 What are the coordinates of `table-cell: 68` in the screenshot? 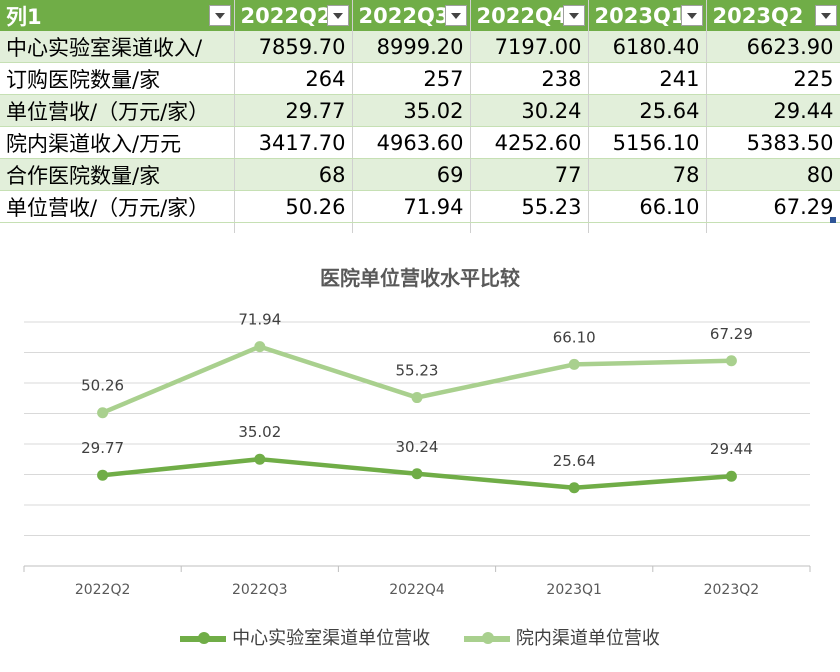 It's located at (293, 174).